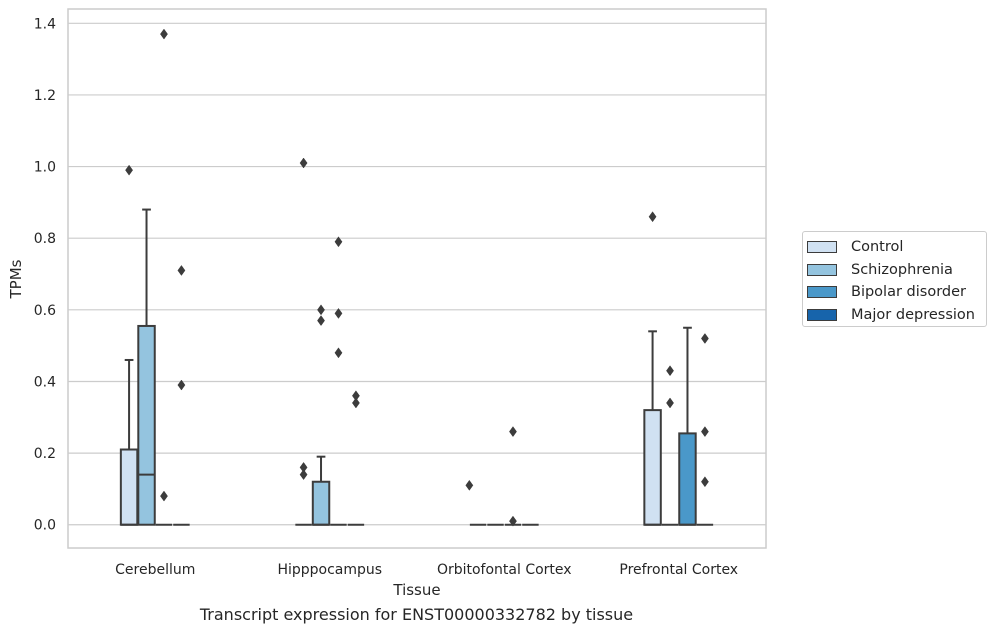  What do you see at coordinates (45, 454) in the screenshot?
I see `y-tick-label: 0.2` at bounding box center [45, 454].